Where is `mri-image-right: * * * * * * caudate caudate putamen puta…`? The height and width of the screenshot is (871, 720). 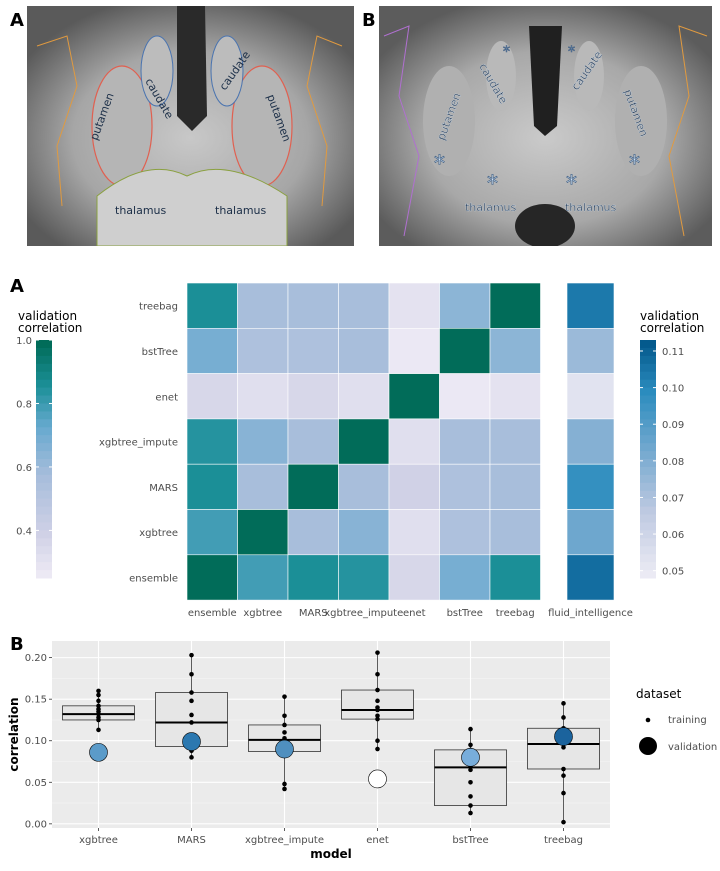
mri-image-right: * * * * * * caudate caudate putamen puta… is located at coordinates (545, 126).